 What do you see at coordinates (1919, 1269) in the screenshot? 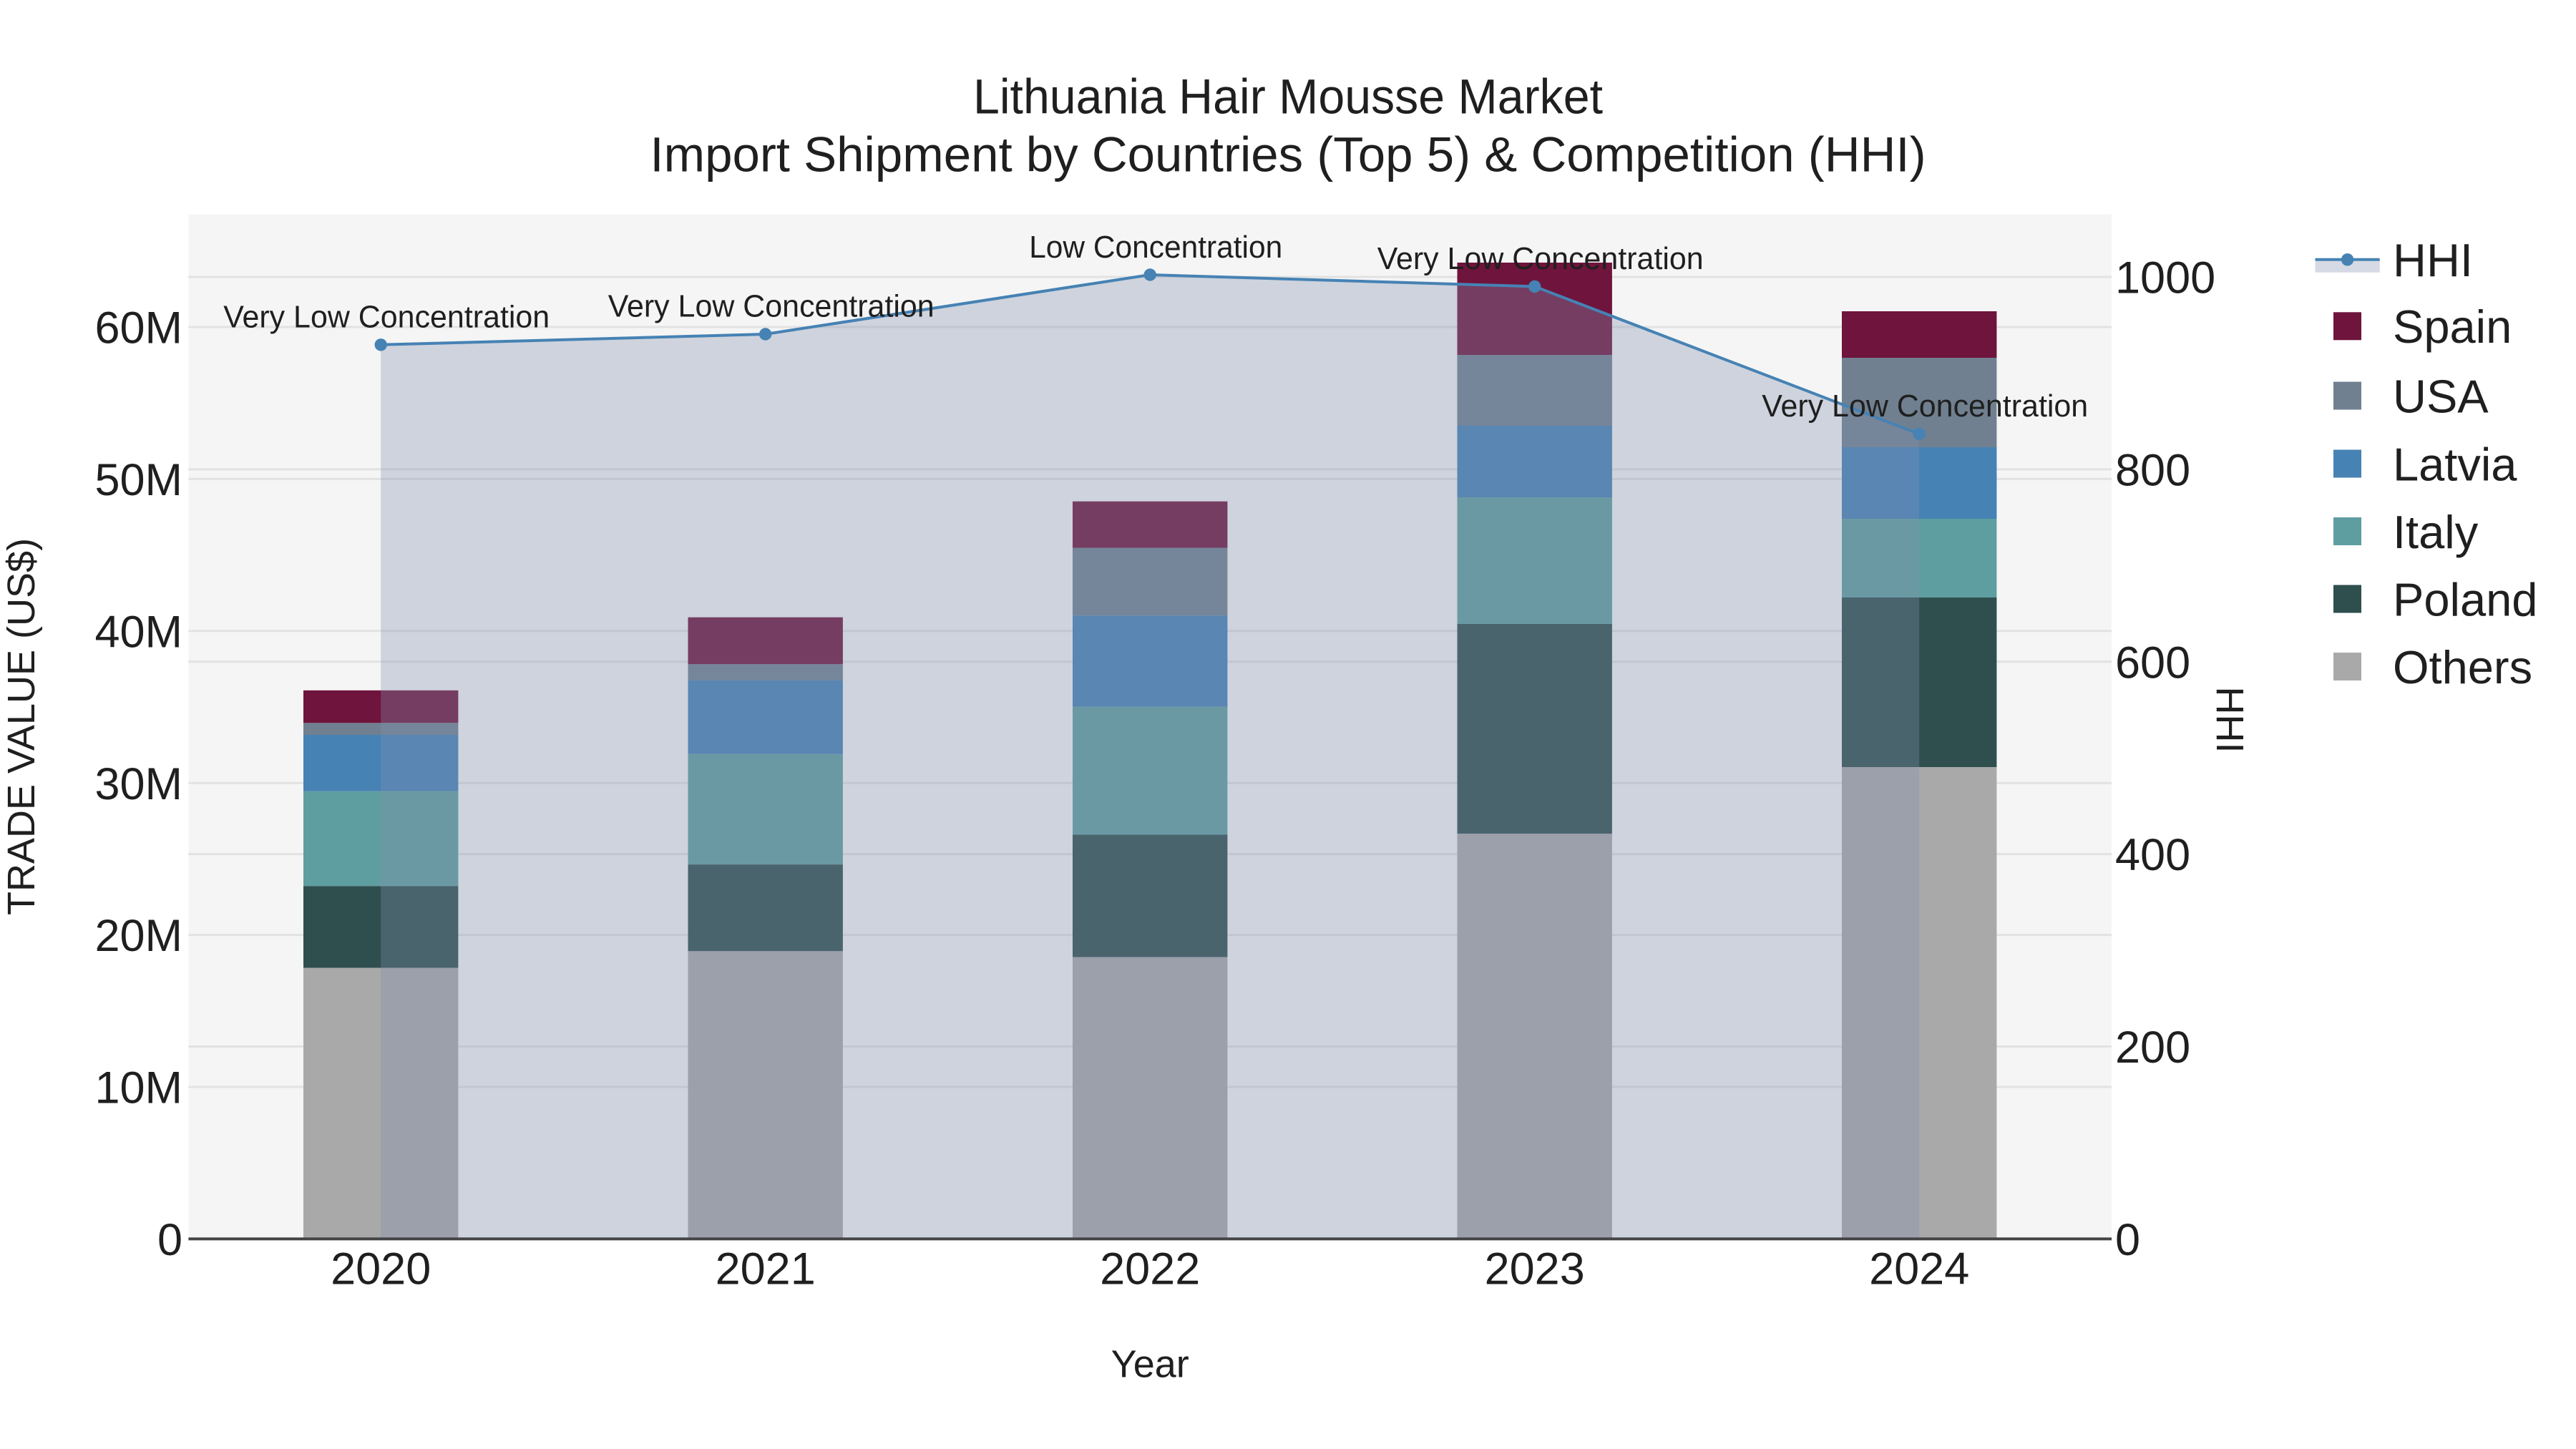
I see `svg-text: 2024` at bounding box center [1919, 1269].